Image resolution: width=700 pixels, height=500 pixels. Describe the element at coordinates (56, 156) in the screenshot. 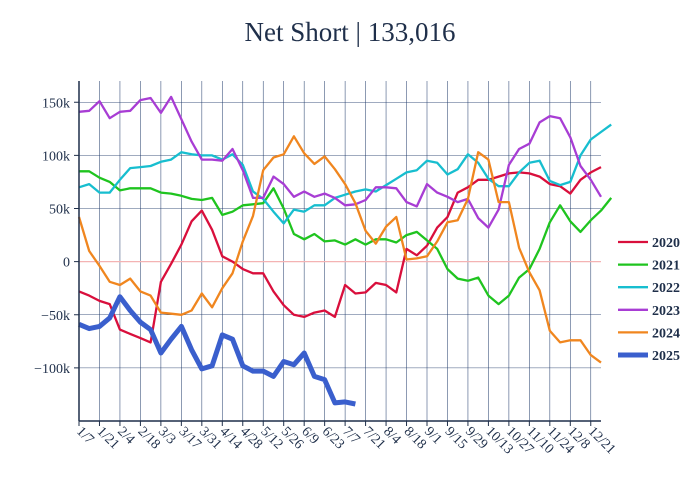

I see `y-tick-label: 100k` at that location.